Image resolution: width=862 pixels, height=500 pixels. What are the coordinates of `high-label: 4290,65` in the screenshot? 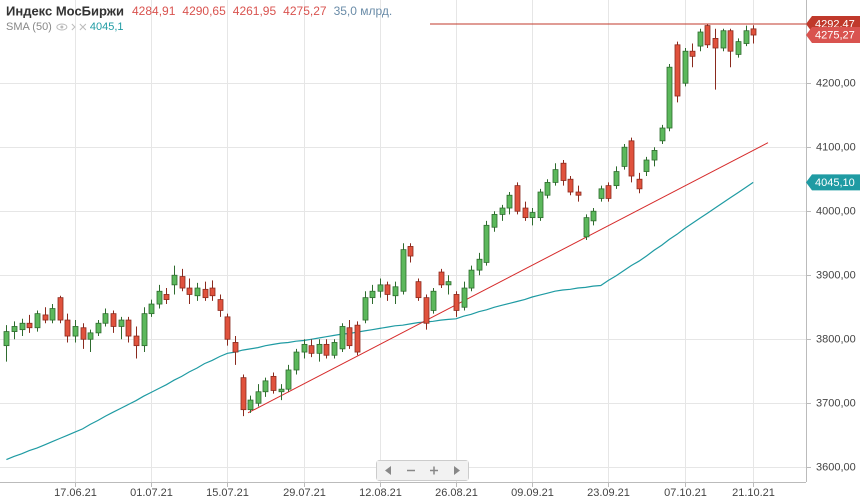 It's located at (204, 11).